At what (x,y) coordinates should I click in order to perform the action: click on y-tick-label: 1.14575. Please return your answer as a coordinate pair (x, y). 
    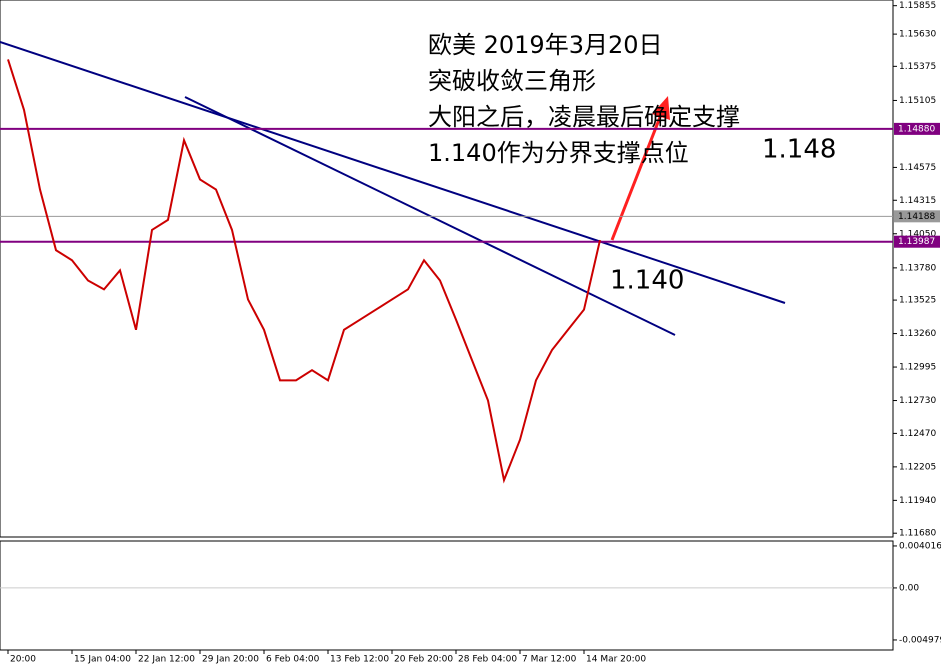
    Looking at the image, I should click on (917, 168).